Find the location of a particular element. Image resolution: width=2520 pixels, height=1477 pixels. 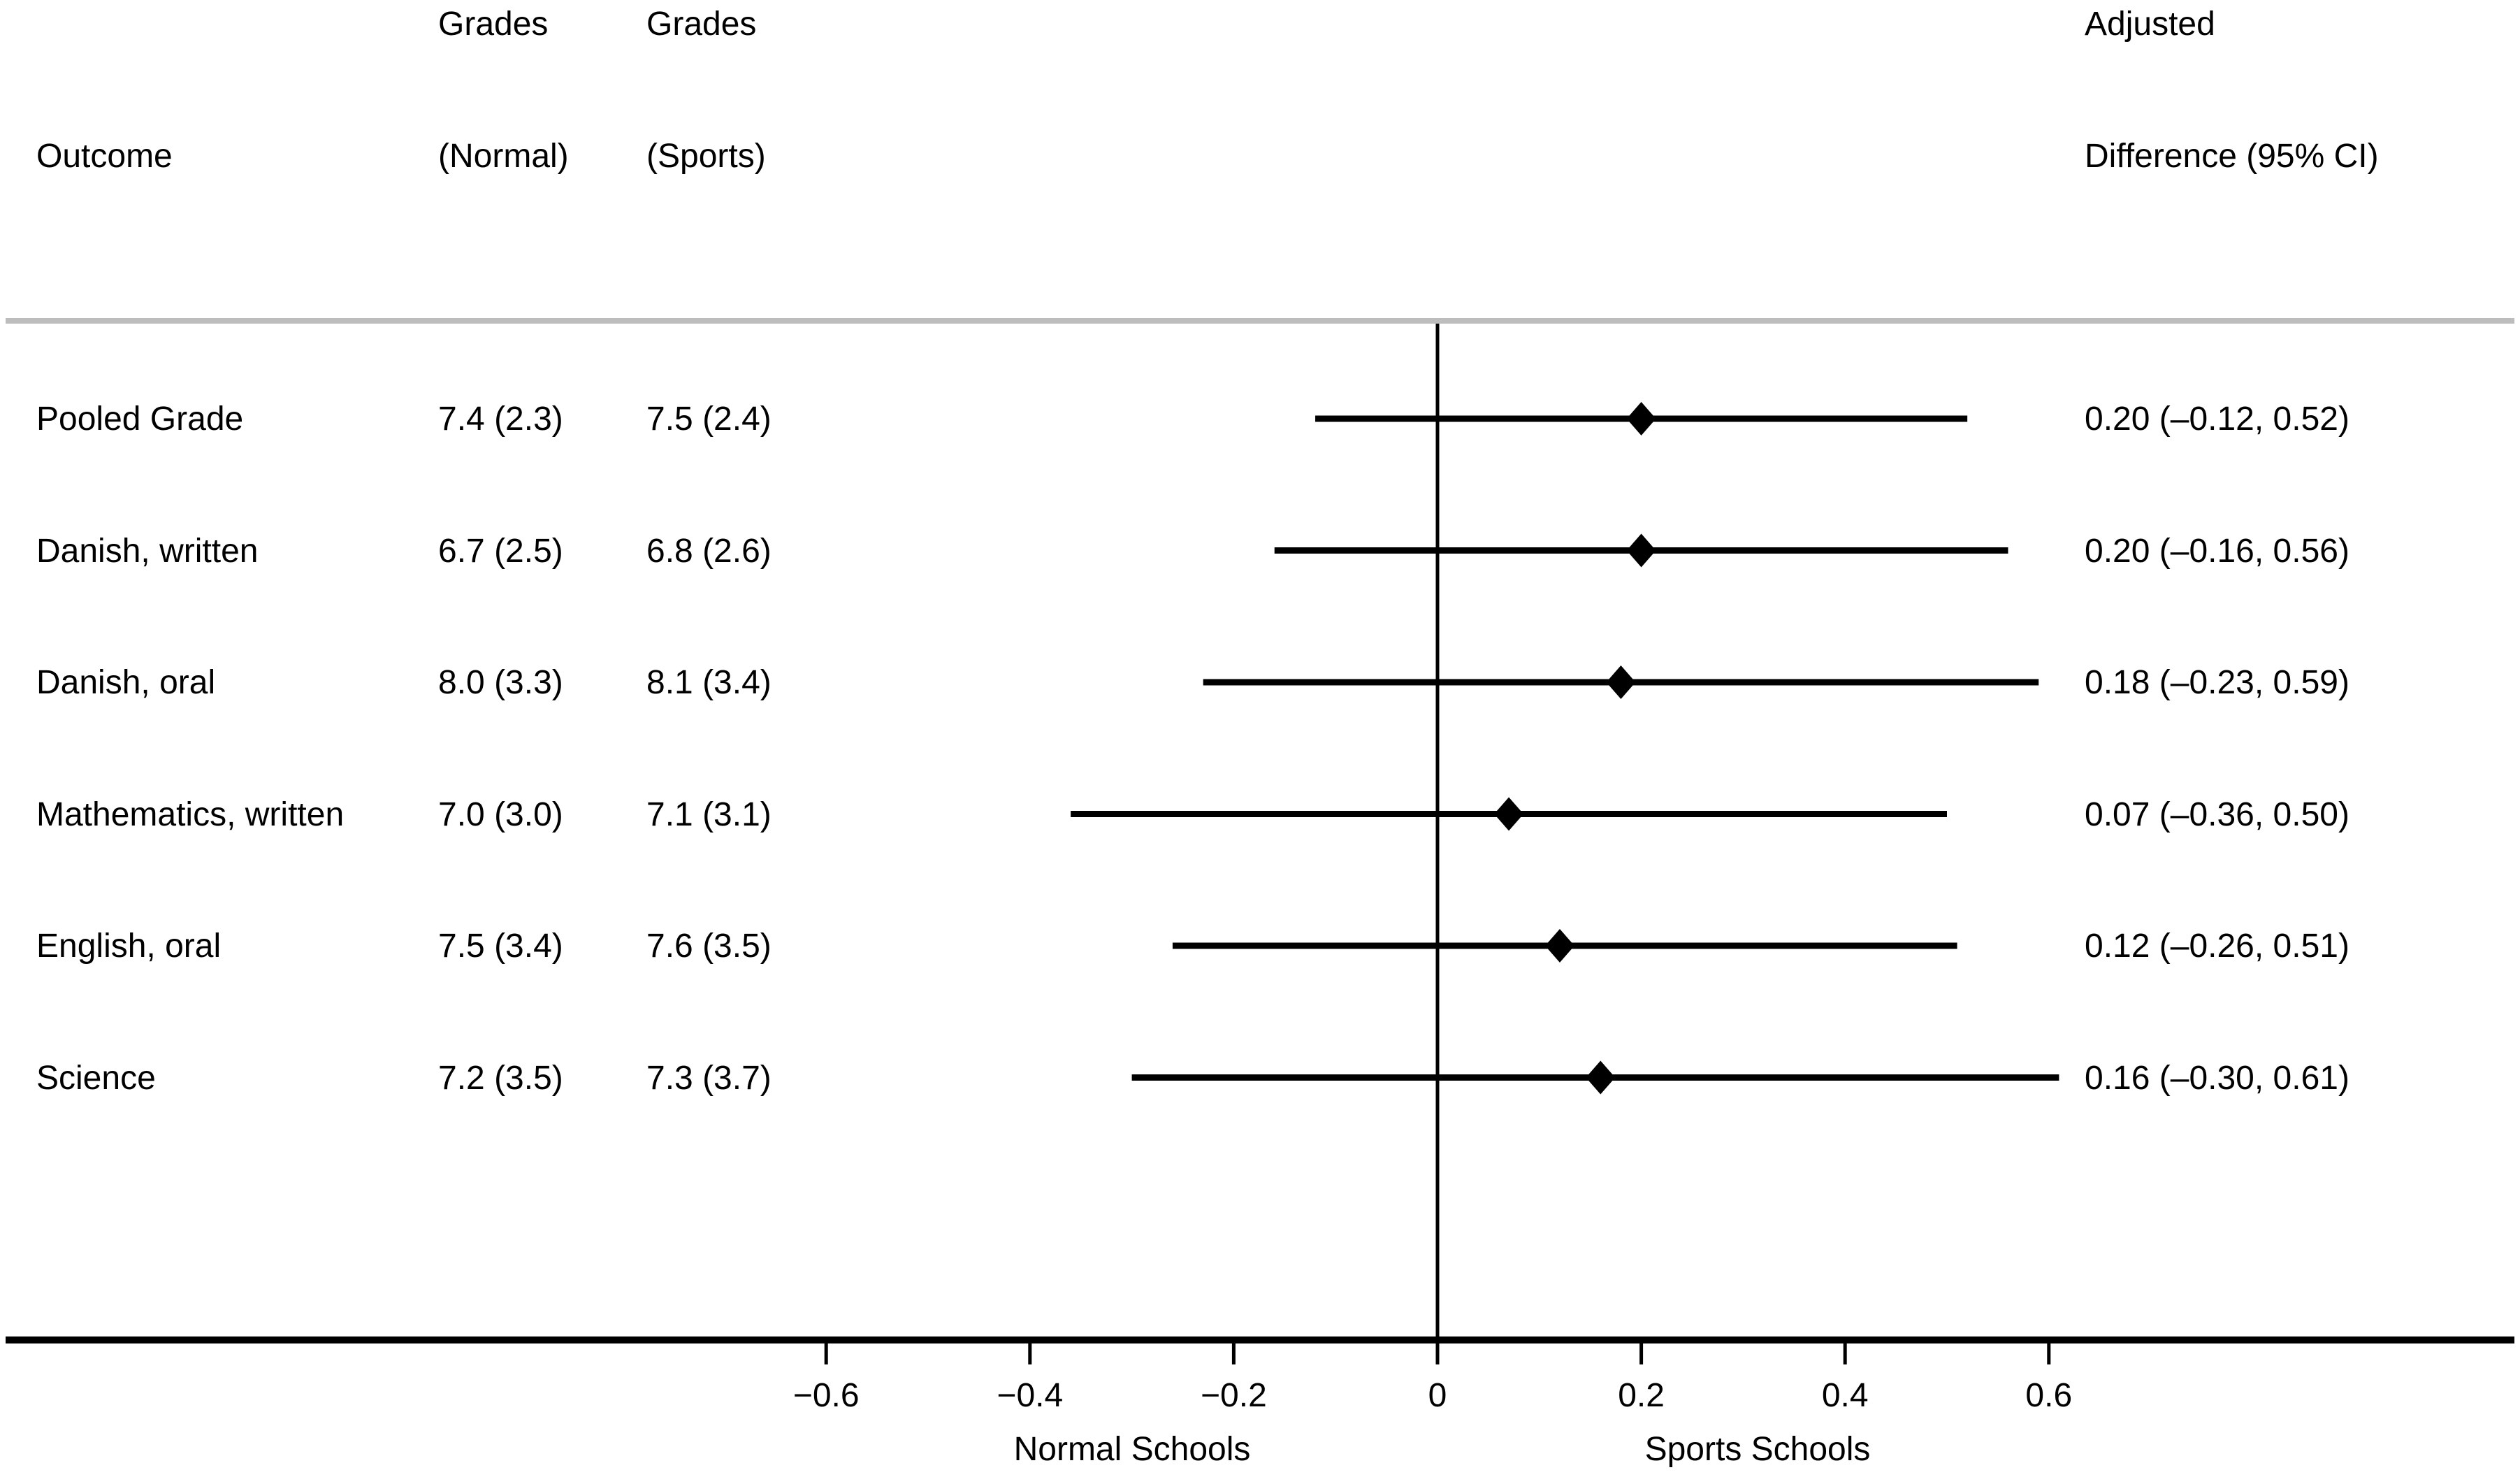

column-header-outcome: Outcome is located at coordinates (105, 157).